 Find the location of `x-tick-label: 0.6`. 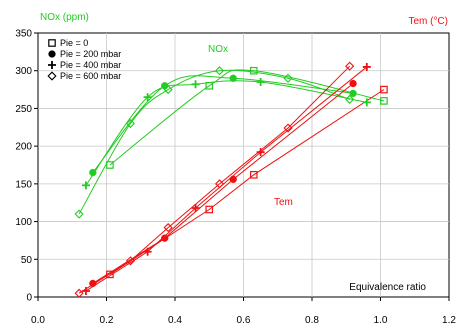

x-tick-label: 0.6 is located at coordinates (244, 320).